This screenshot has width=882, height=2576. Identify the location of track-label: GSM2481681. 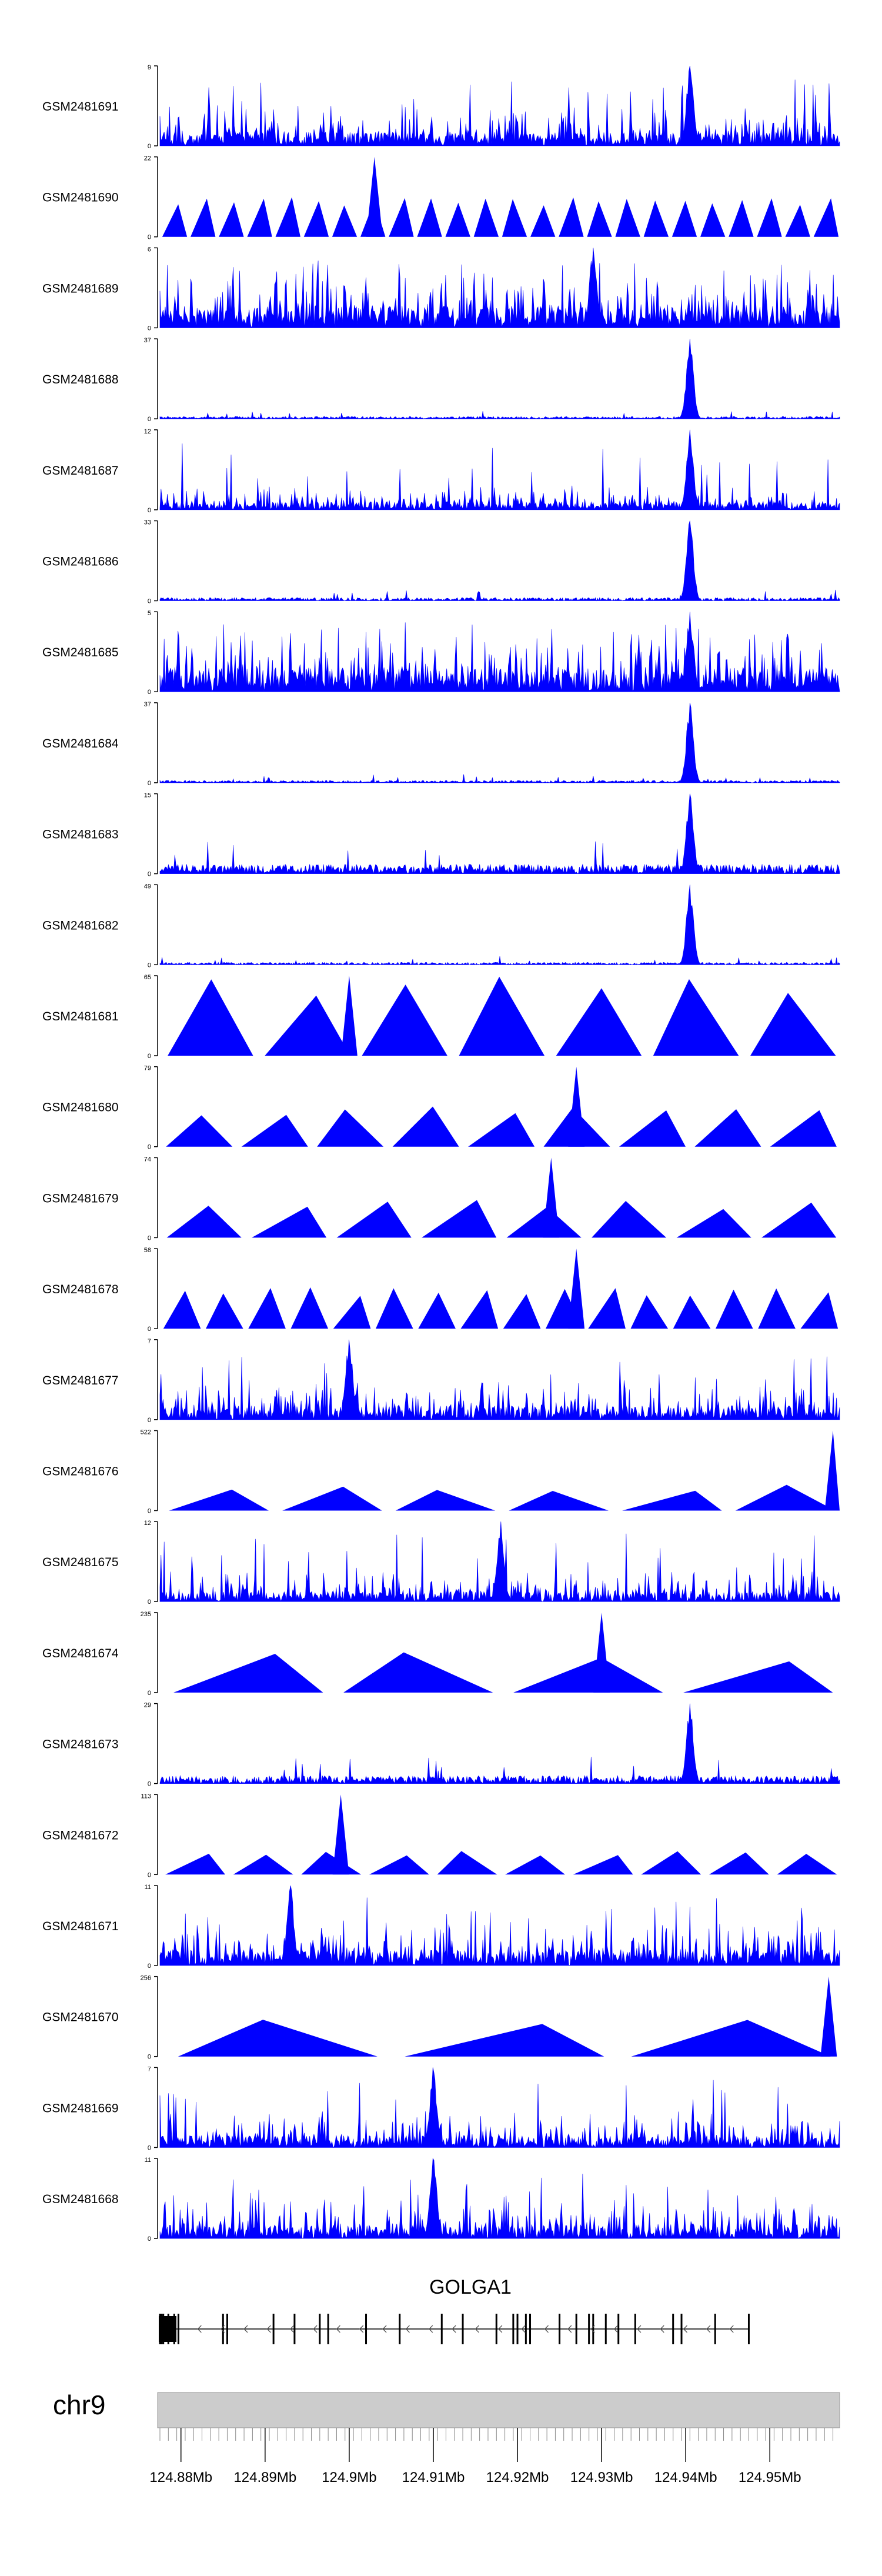
(80, 1016).